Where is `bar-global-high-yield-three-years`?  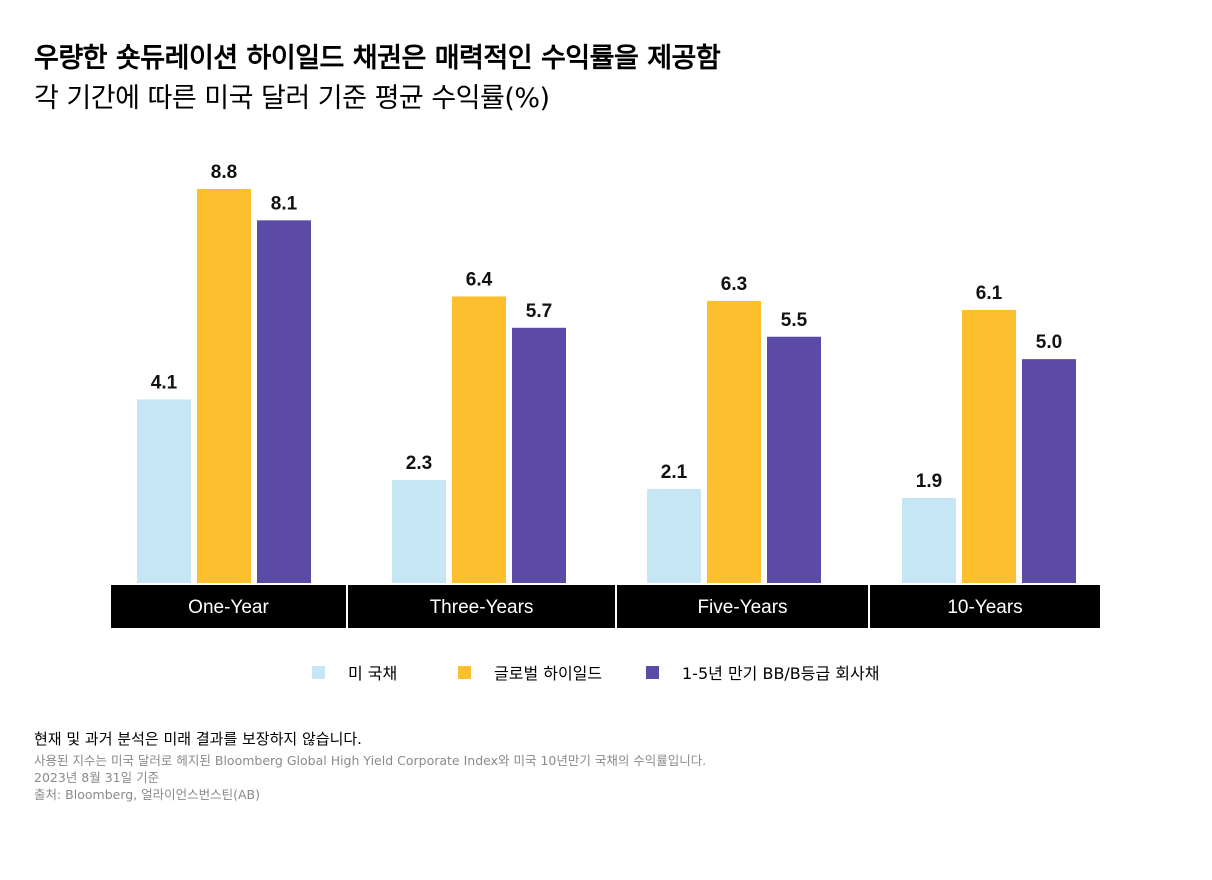 bar-global-high-yield-three-years is located at coordinates (479, 439).